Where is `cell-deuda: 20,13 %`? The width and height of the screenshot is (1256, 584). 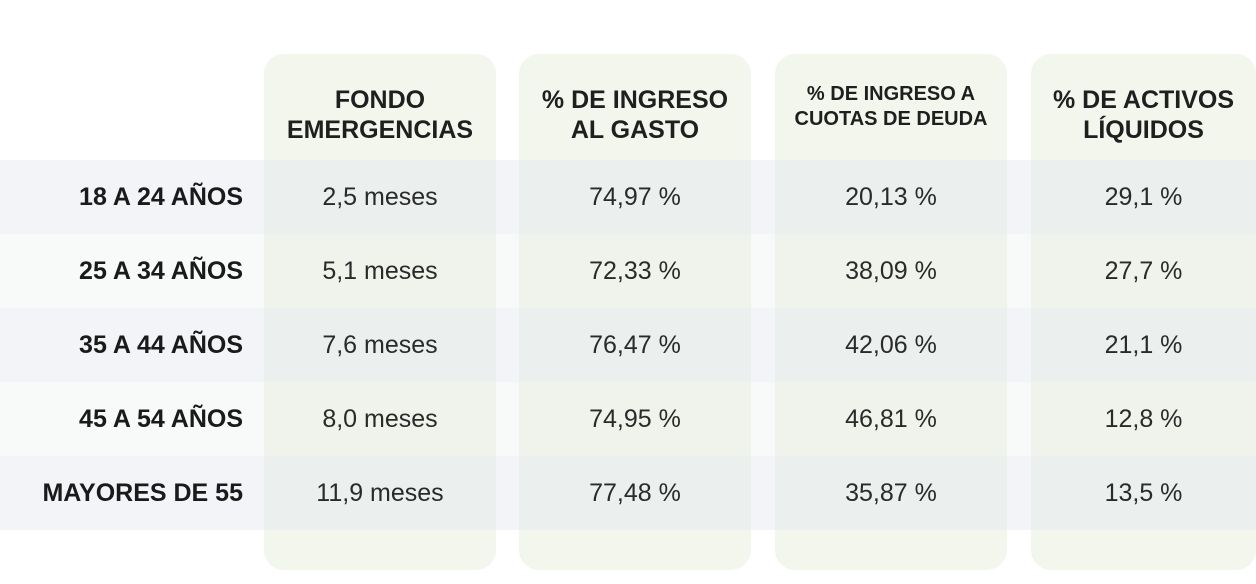 cell-deuda: 20,13 % is located at coordinates (891, 196).